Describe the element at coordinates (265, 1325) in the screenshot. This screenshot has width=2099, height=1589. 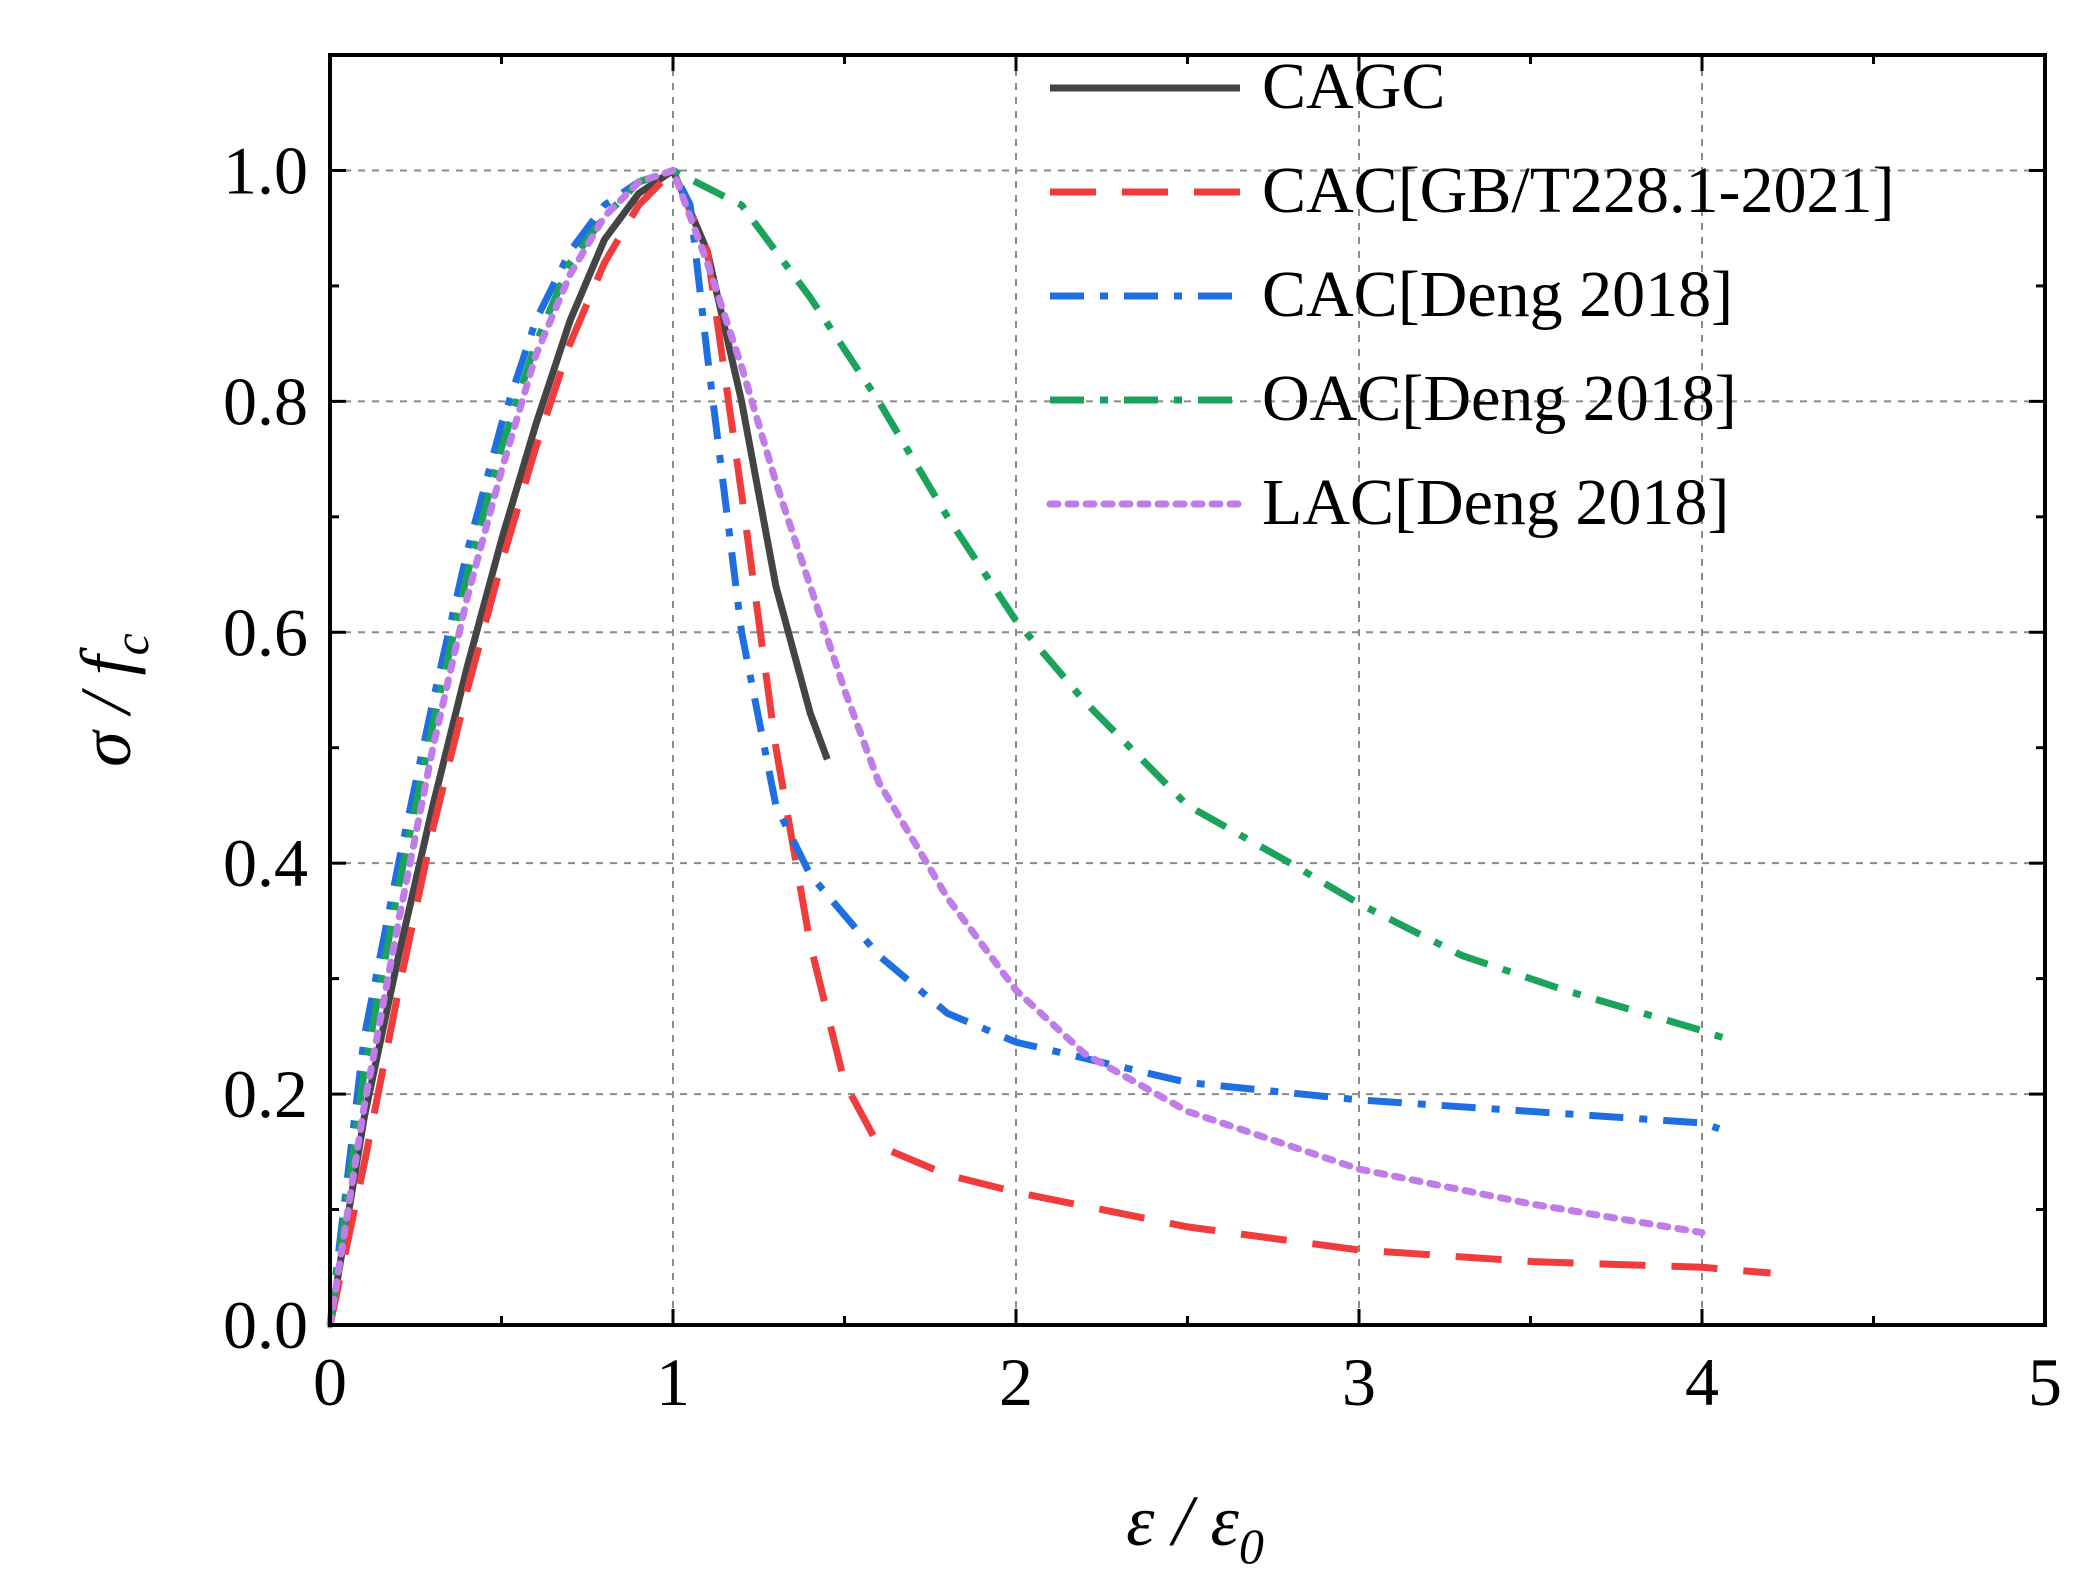
I see `y-tick-label: 0.0` at that location.